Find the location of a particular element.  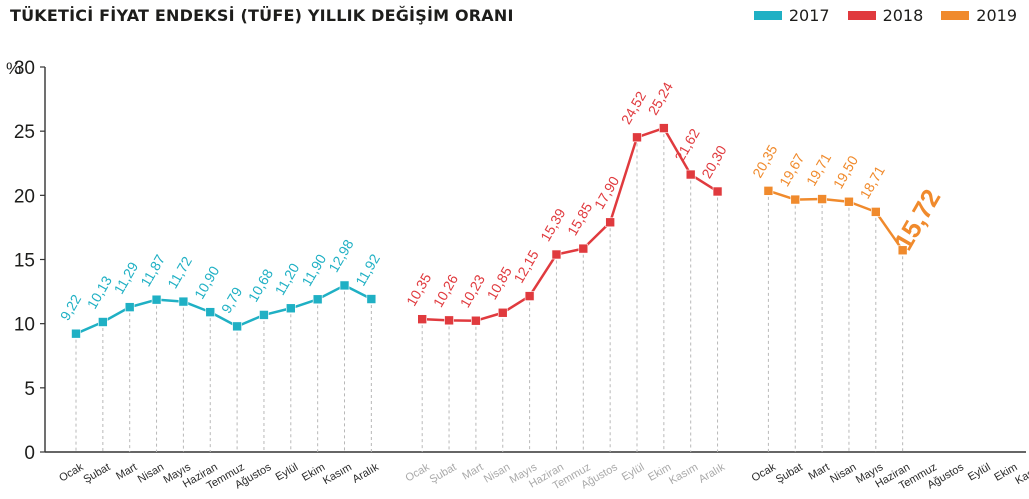

data-label: 11,29 is located at coordinates (125, 278).